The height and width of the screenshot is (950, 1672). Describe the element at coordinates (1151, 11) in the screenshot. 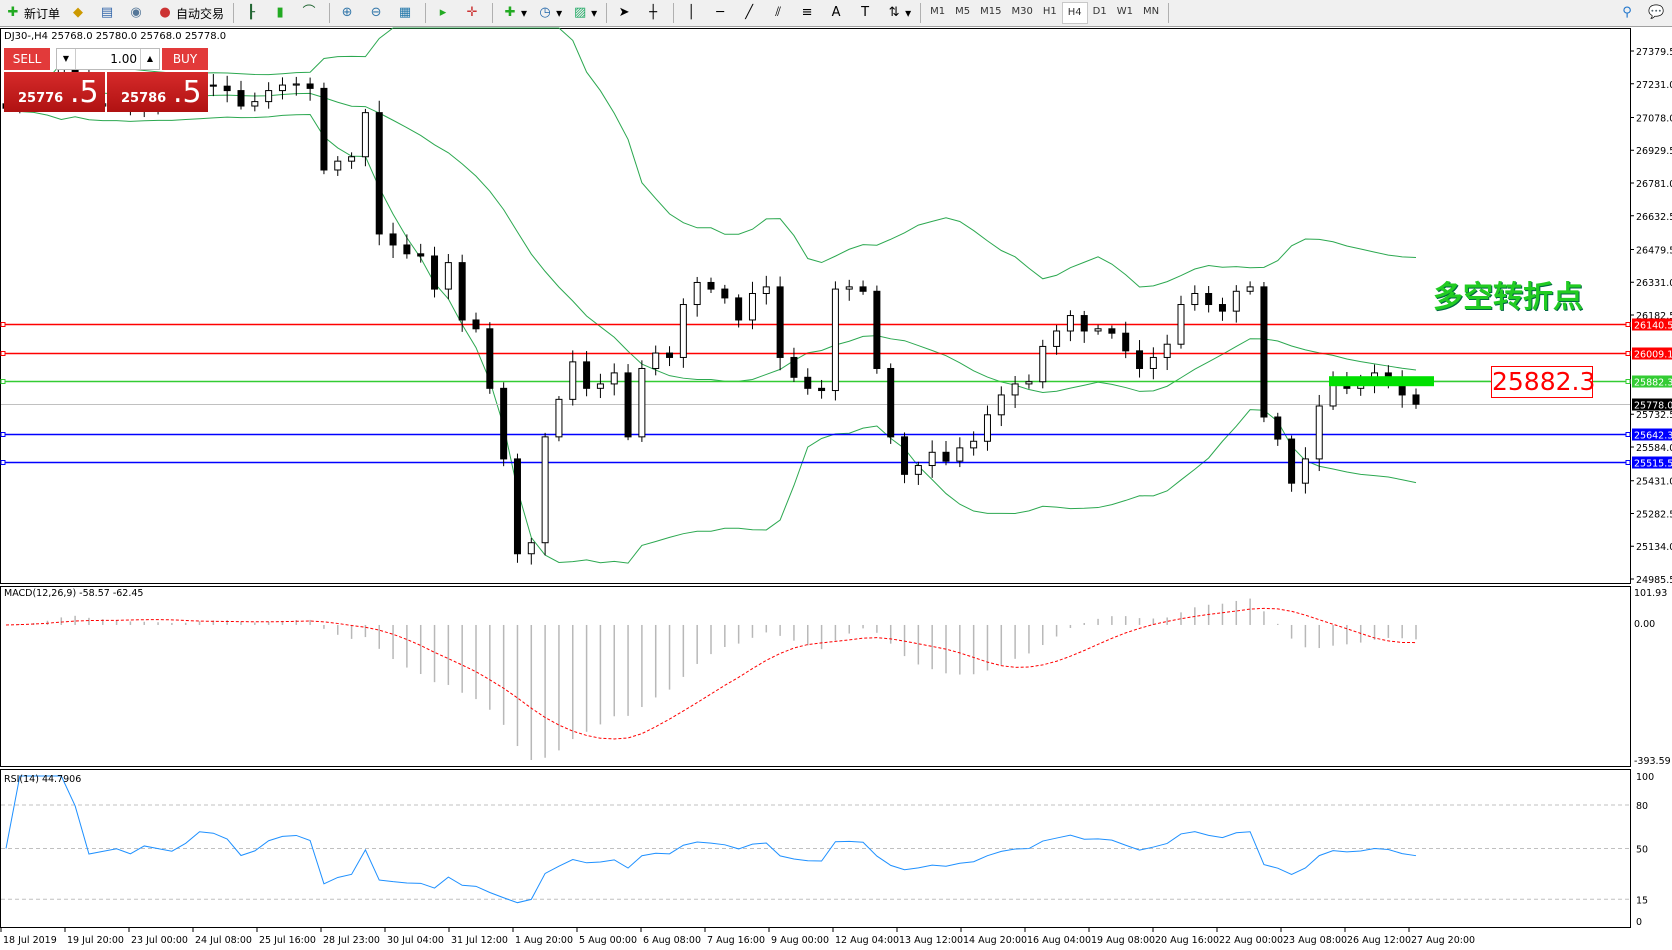

I see `timeframe-mn: MN` at that location.